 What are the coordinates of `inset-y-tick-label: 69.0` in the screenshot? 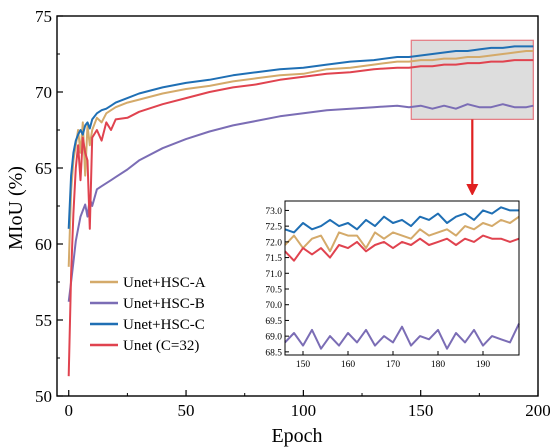 It's located at (273, 338).